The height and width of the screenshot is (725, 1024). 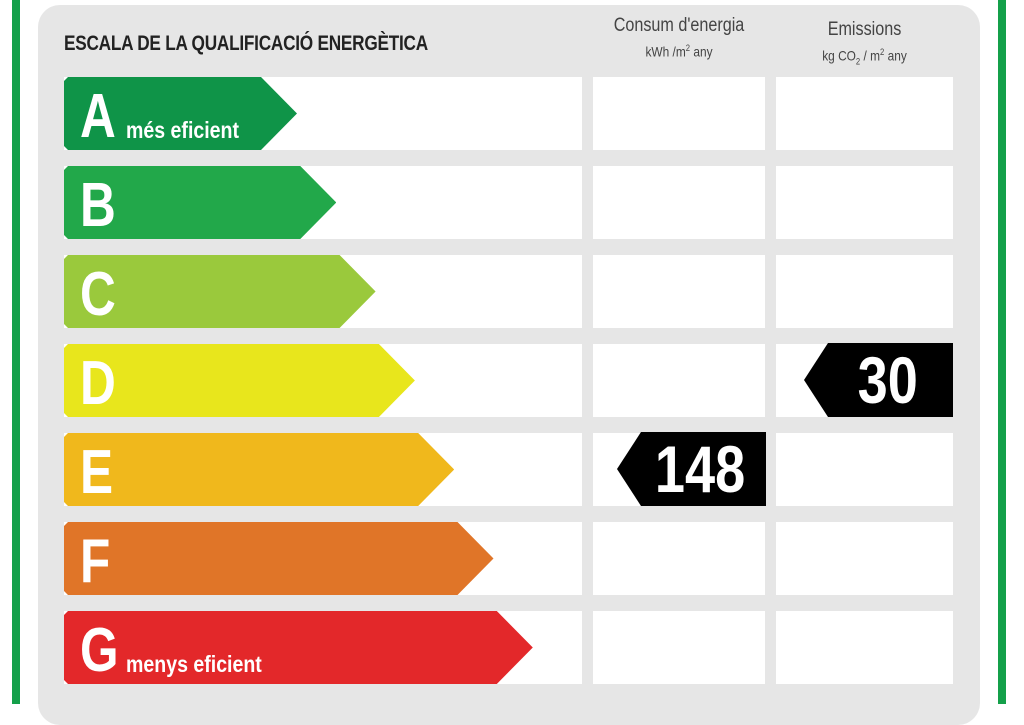 What do you see at coordinates (512, 291) in the screenshot?
I see `class-row-c: C` at bounding box center [512, 291].